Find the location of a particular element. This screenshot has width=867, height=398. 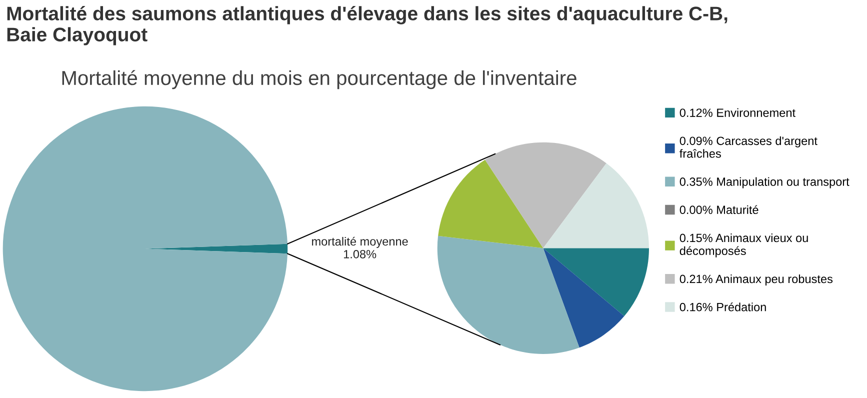

legend-label: 0.09% Carcasses d'argent fraîches is located at coordinates (749, 147).